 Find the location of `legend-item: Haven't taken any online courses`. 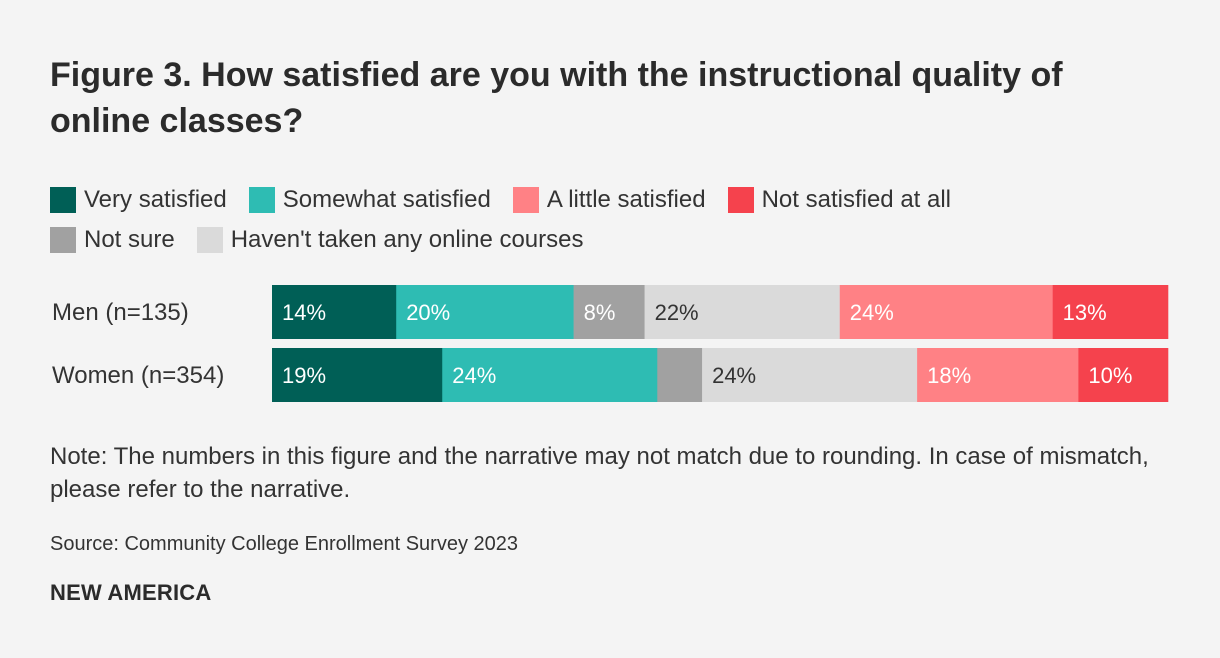

legend-item: Haven't taken any online courses is located at coordinates (390, 240).